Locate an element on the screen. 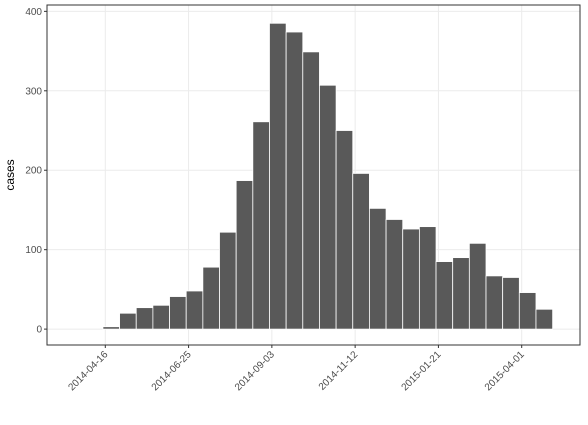  y-tick-label: 100 is located at coordinates (33, 250).